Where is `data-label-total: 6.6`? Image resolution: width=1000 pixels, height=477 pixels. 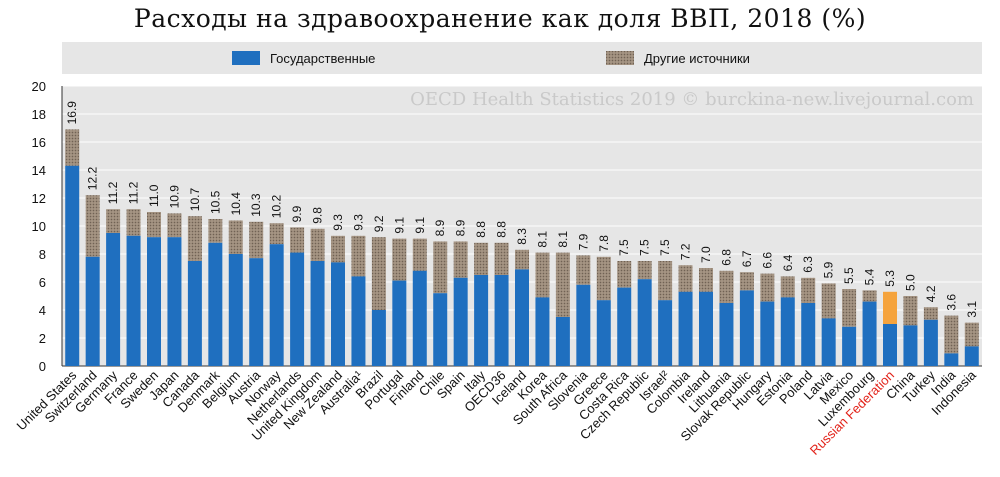 data-label-total: 6.6 is located at coordinates (767, 260).